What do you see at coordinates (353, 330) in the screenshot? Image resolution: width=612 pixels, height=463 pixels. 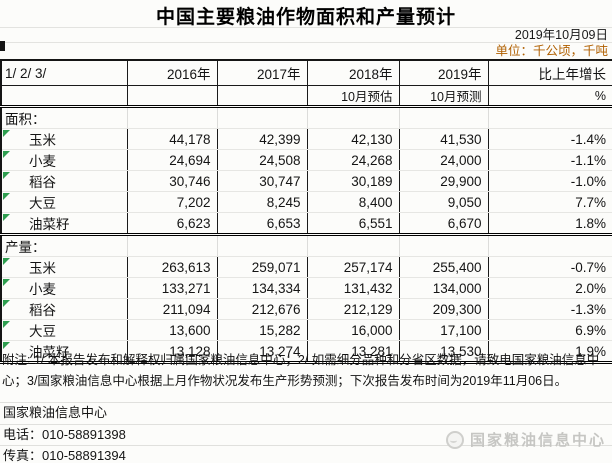 I see `value-2018: 16,000` at bounding box center [353, 330].